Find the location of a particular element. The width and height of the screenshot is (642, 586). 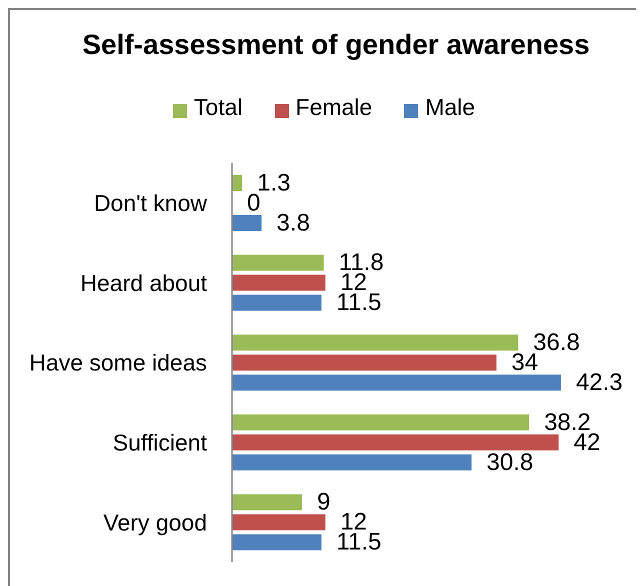

chart-title: Self-assessment of gender awareness is located at coordinates (336, 45).